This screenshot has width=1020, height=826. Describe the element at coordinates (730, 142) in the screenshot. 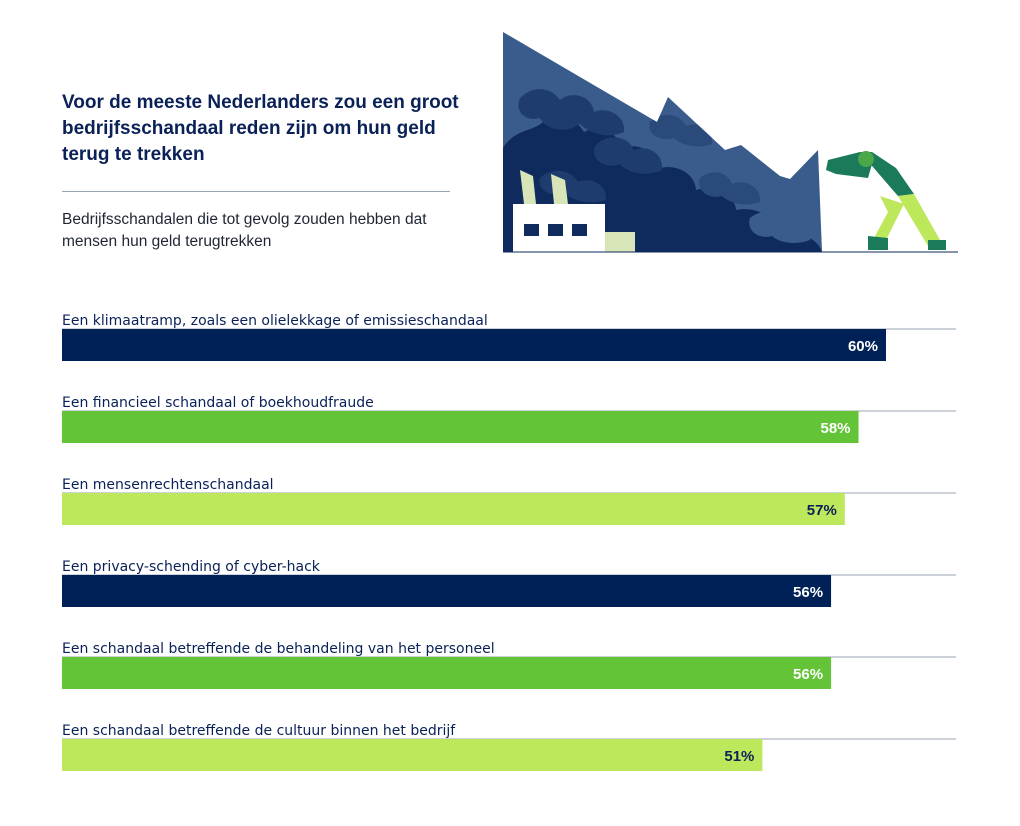

I see `factory-smoke-illustration` at that location.